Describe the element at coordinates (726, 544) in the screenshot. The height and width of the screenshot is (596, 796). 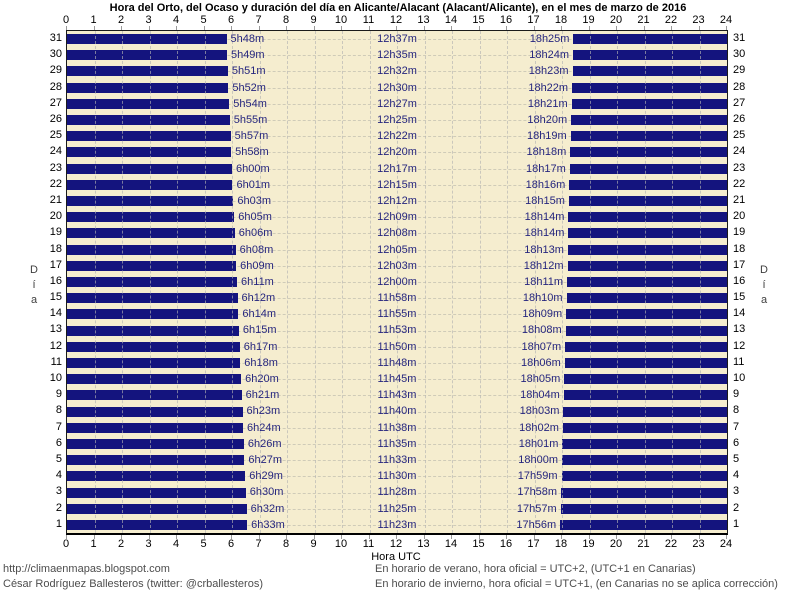
I see `x-tick-bottom-24: 24` at that location.